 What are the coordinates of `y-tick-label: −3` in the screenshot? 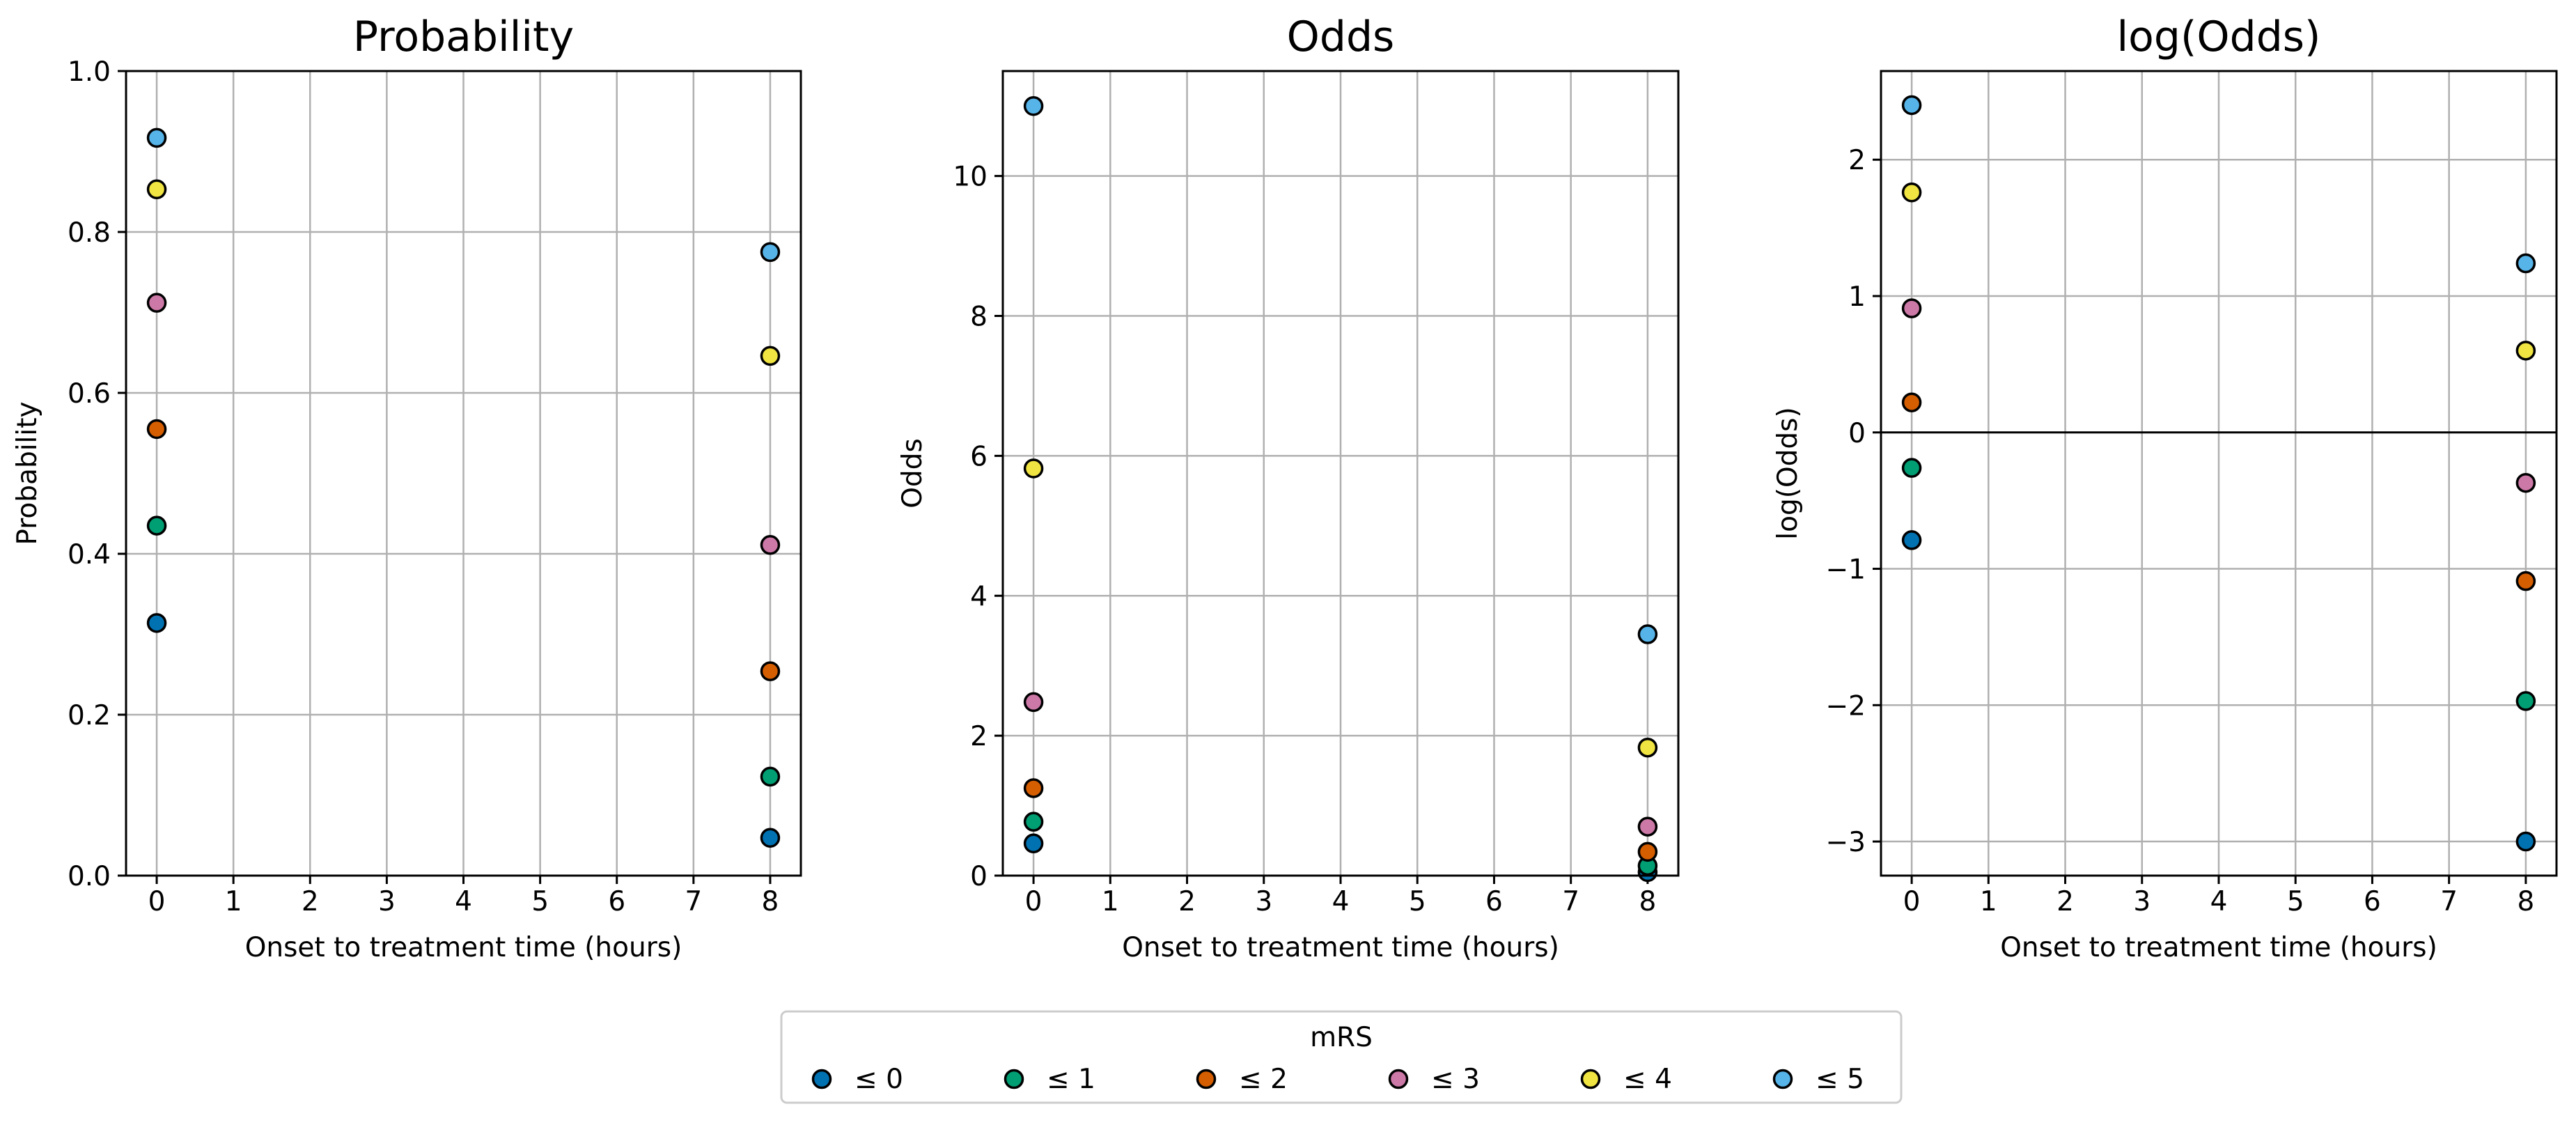 It's located at (1846, 842).